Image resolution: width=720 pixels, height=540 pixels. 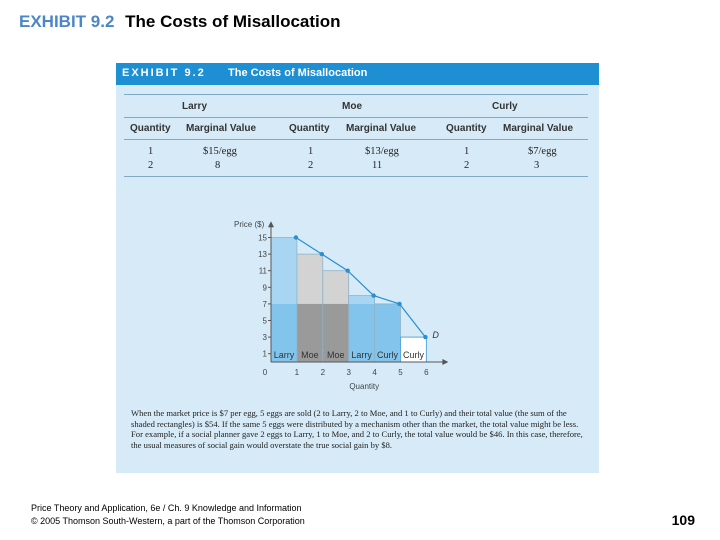 What do you see at coordinates (374, 372) in the screenshot?
I see `x-tick-label: 4` at bounding box center [374, 372].